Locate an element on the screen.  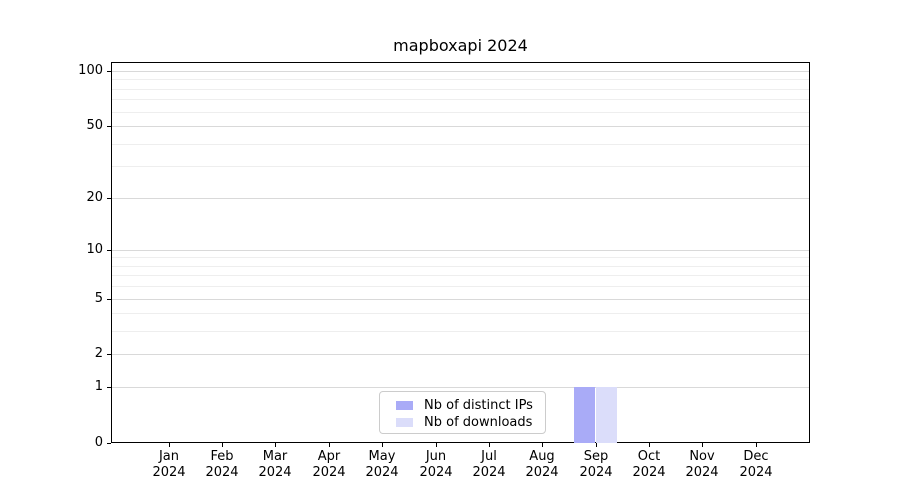
x-axis-tick-label: Aug 2024 is located at coordinates (542, 464).